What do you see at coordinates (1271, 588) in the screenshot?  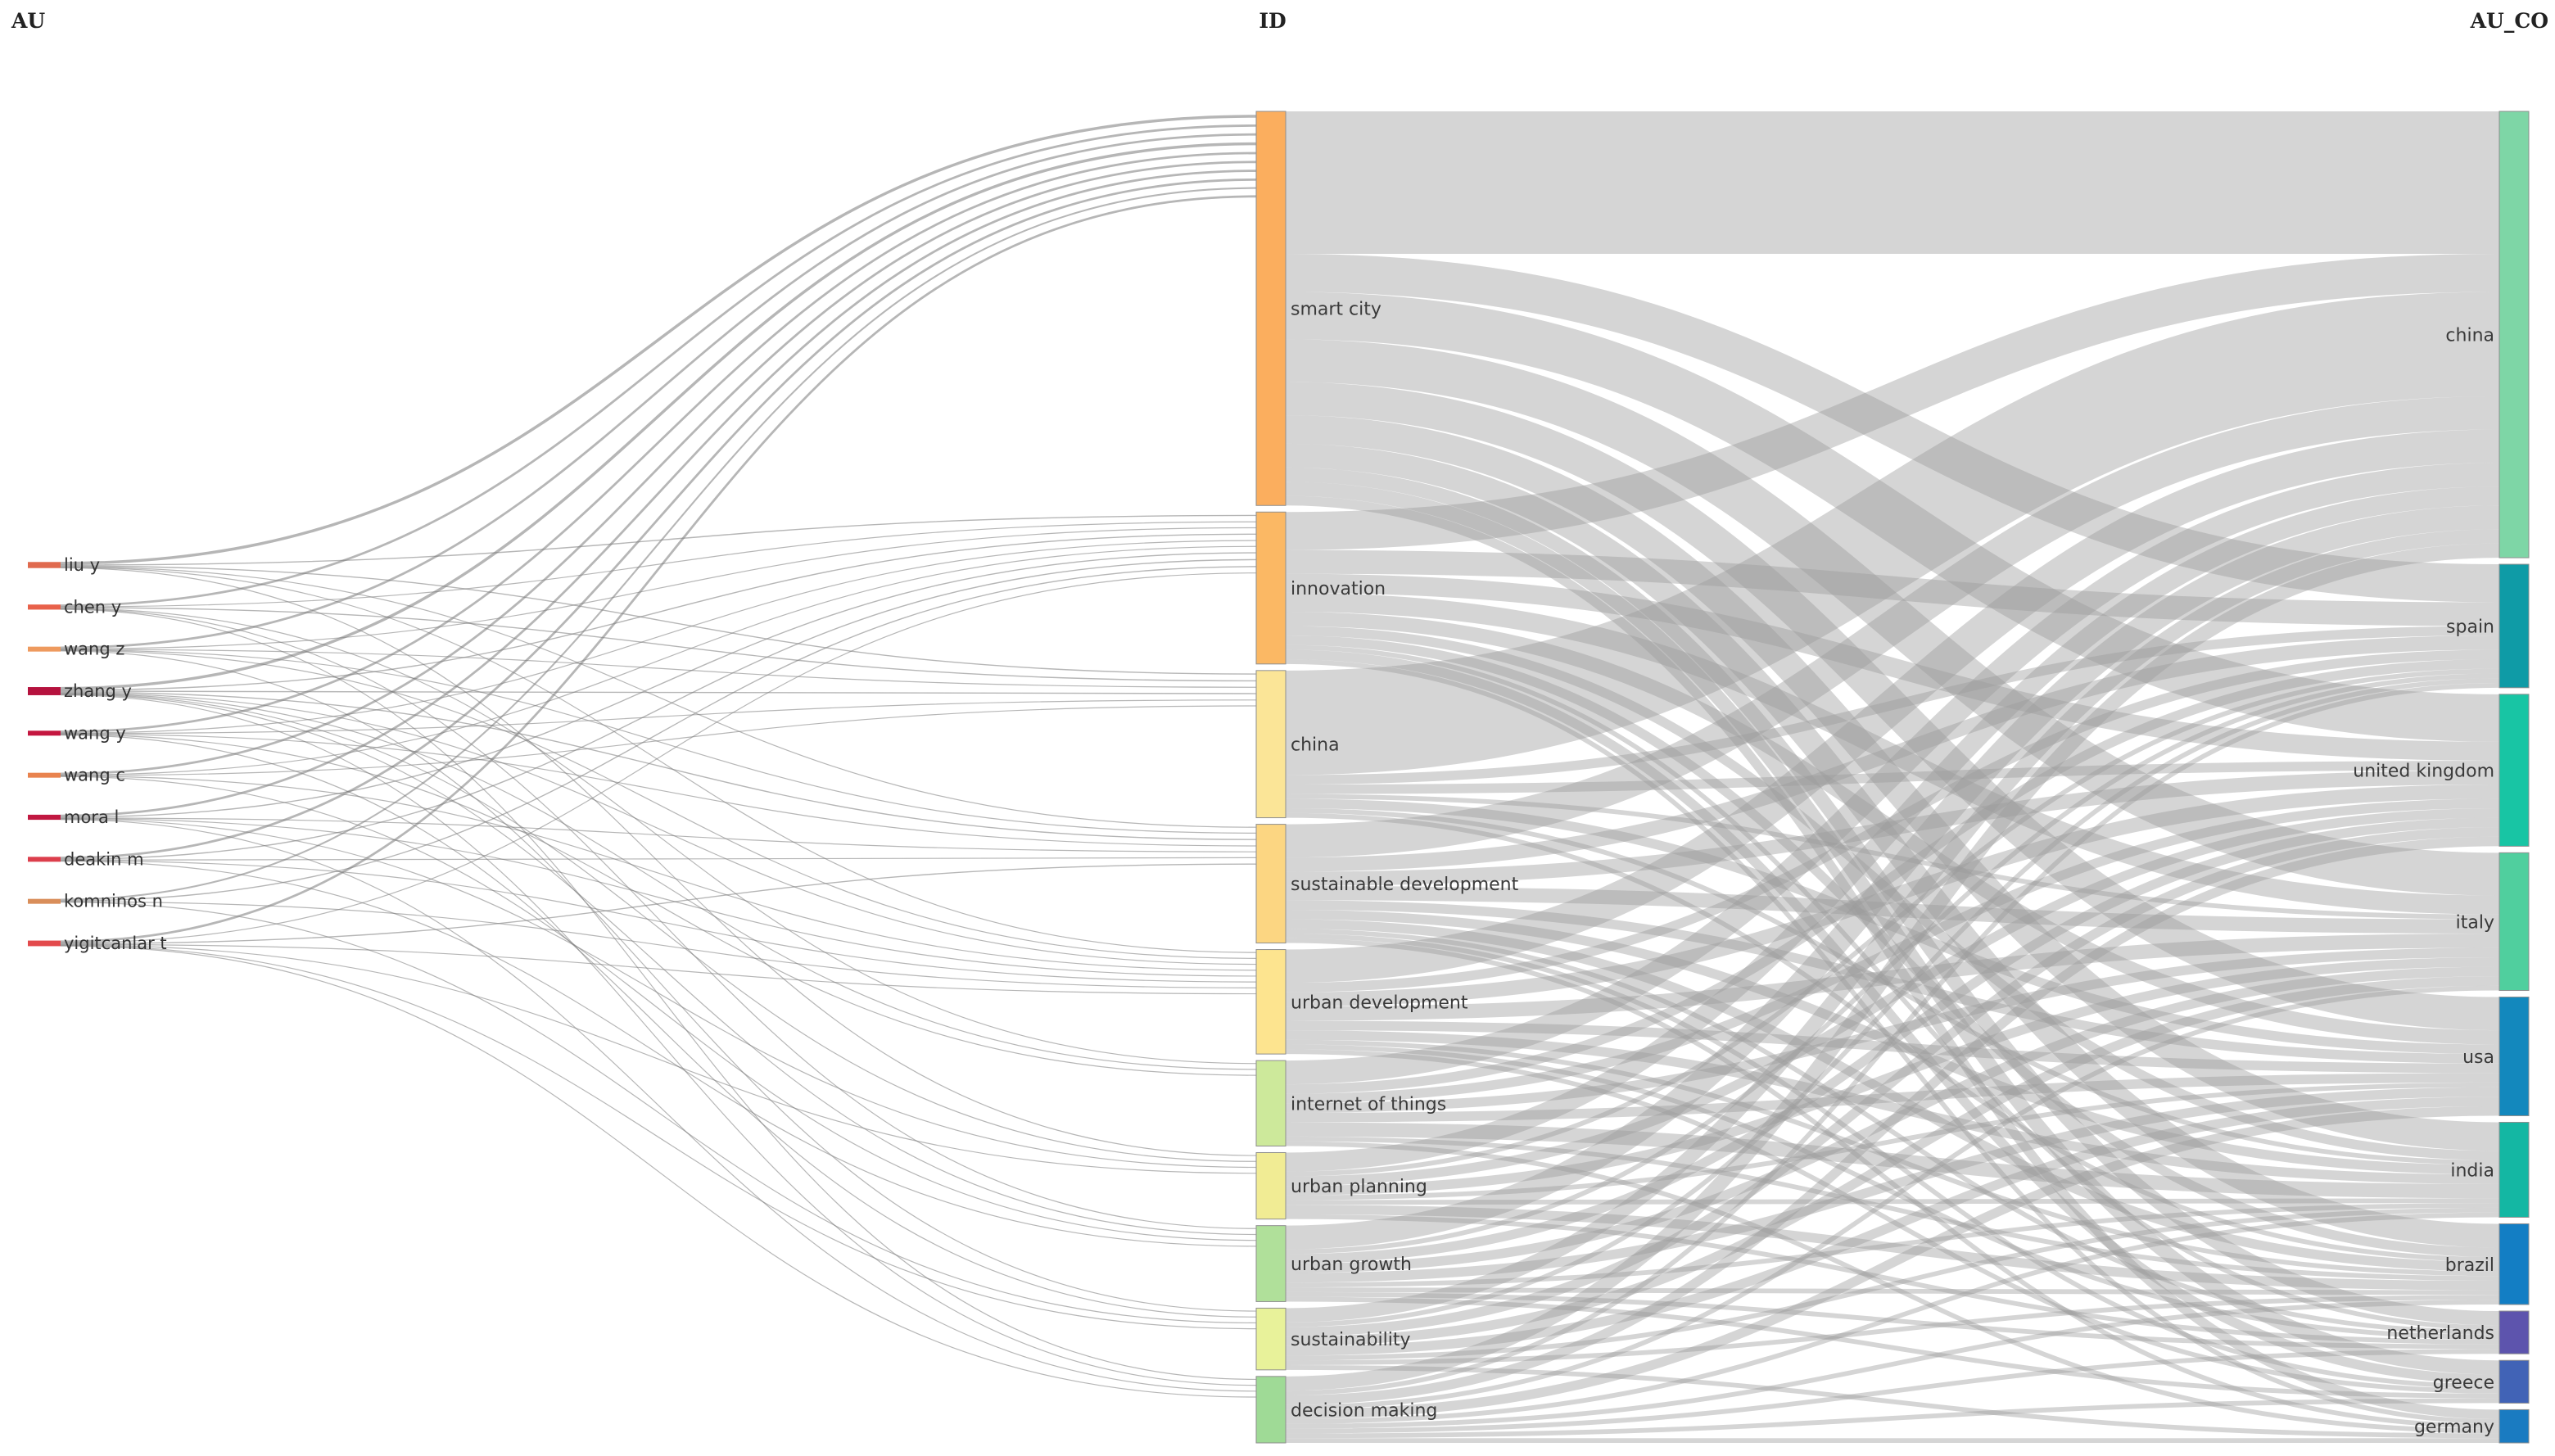 I see `keyword-node-innovation` at bounding box center [1271, 588].